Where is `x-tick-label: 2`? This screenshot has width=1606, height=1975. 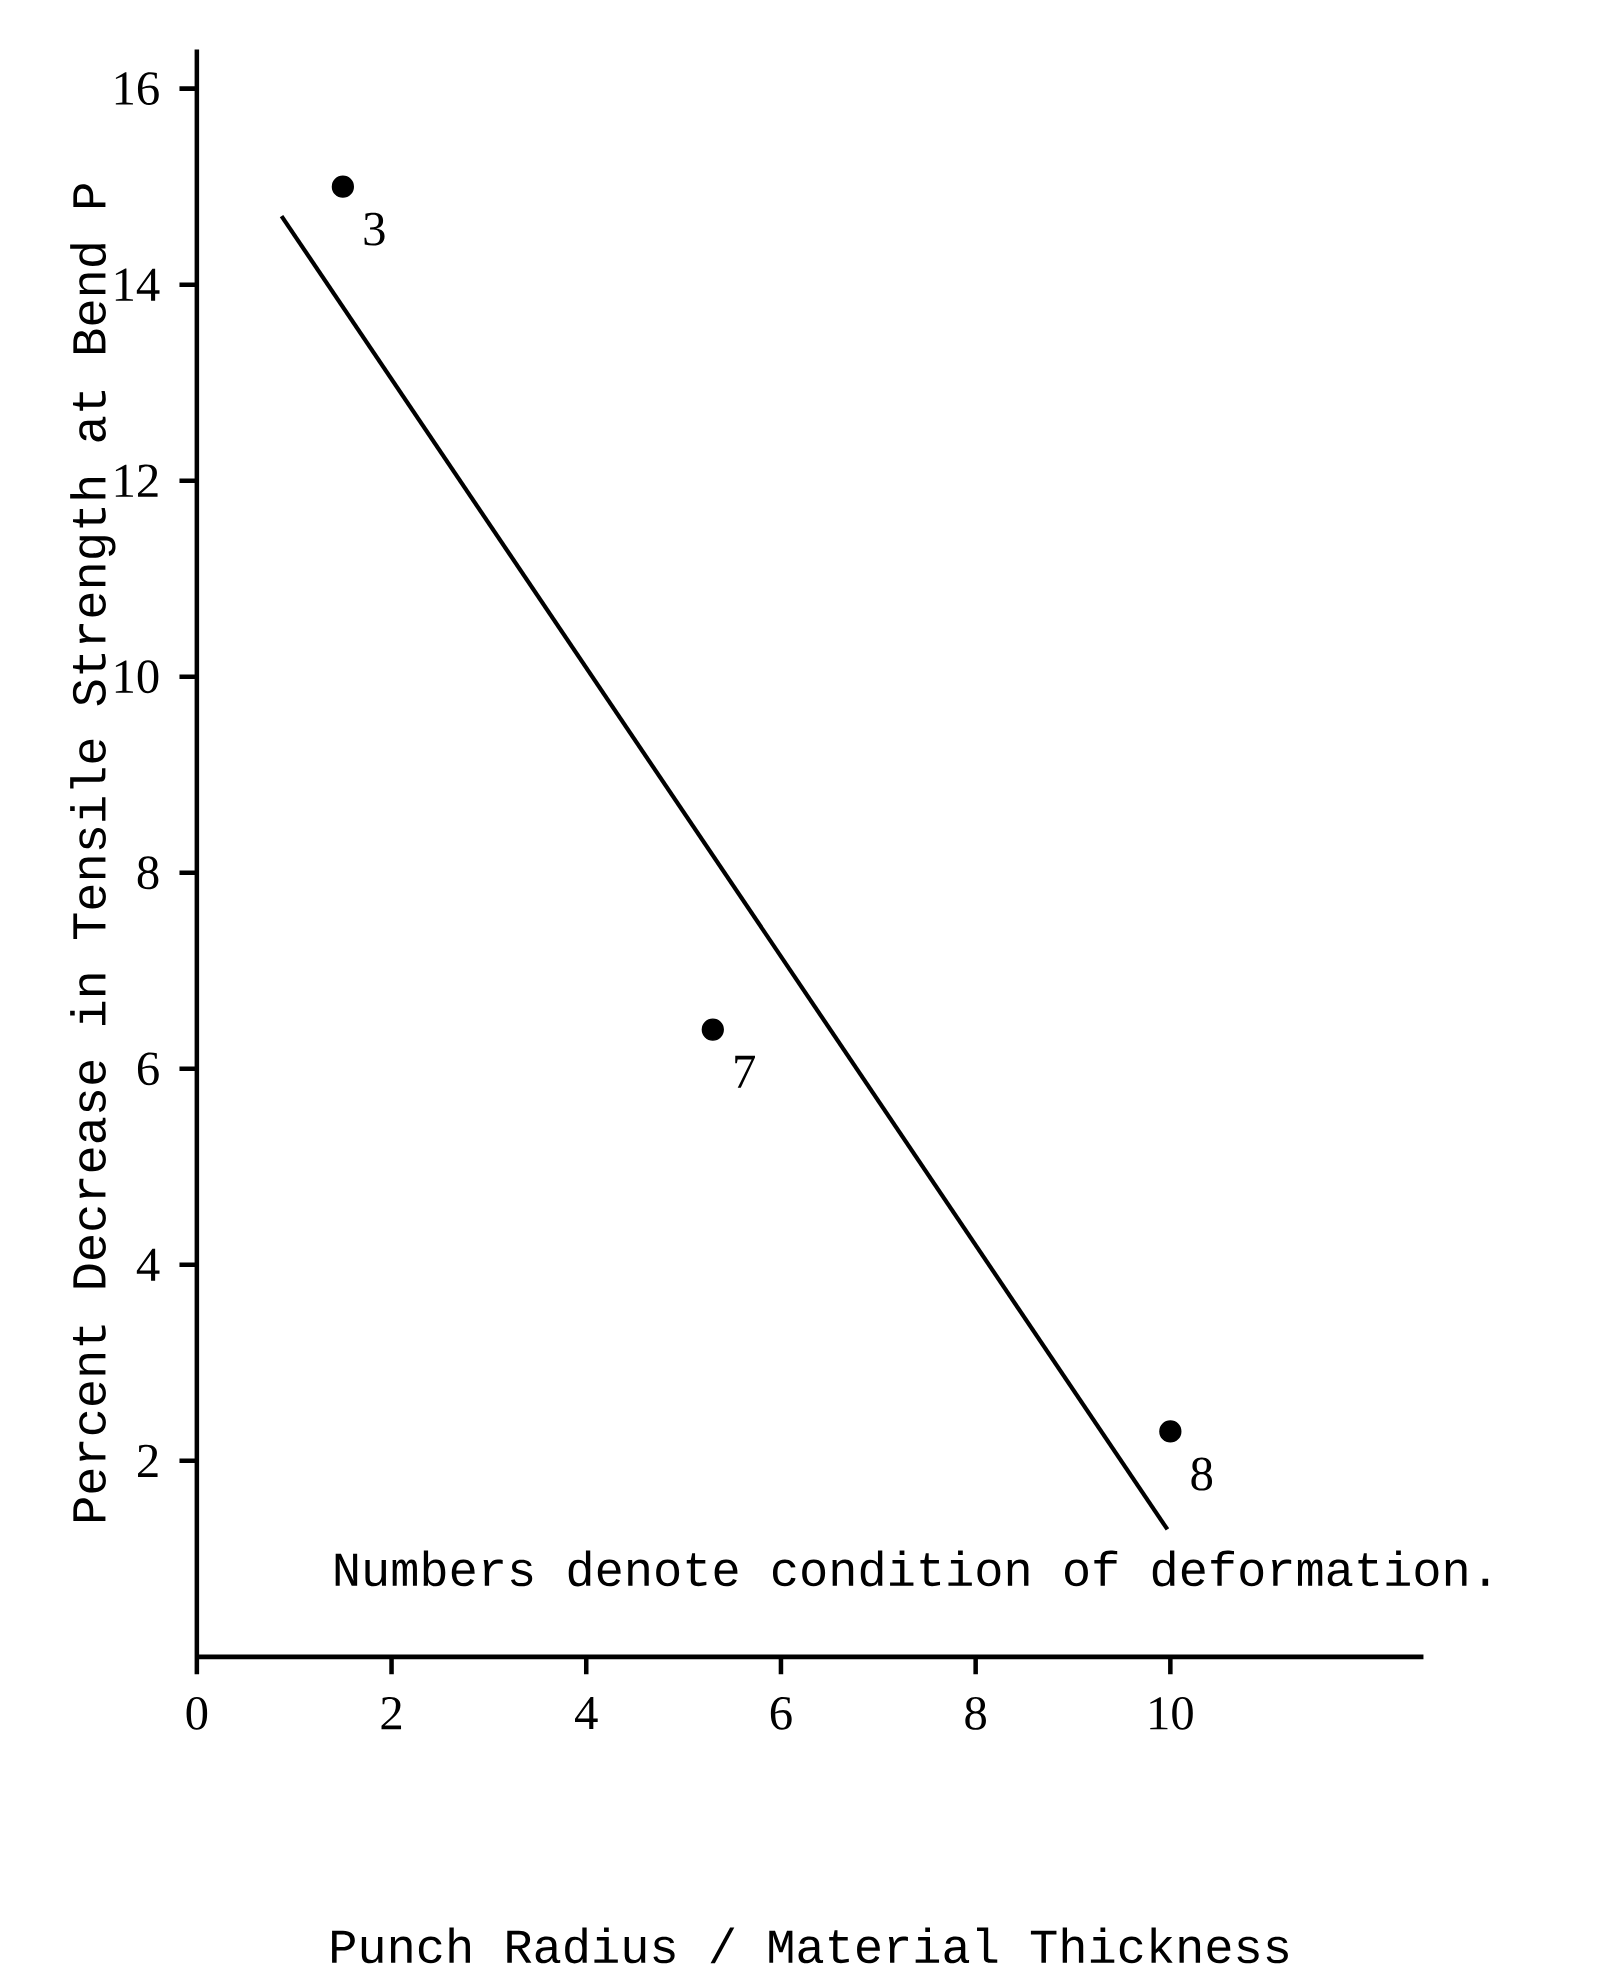
x-tick-label: 2 is located at coordinates (391, 1713).